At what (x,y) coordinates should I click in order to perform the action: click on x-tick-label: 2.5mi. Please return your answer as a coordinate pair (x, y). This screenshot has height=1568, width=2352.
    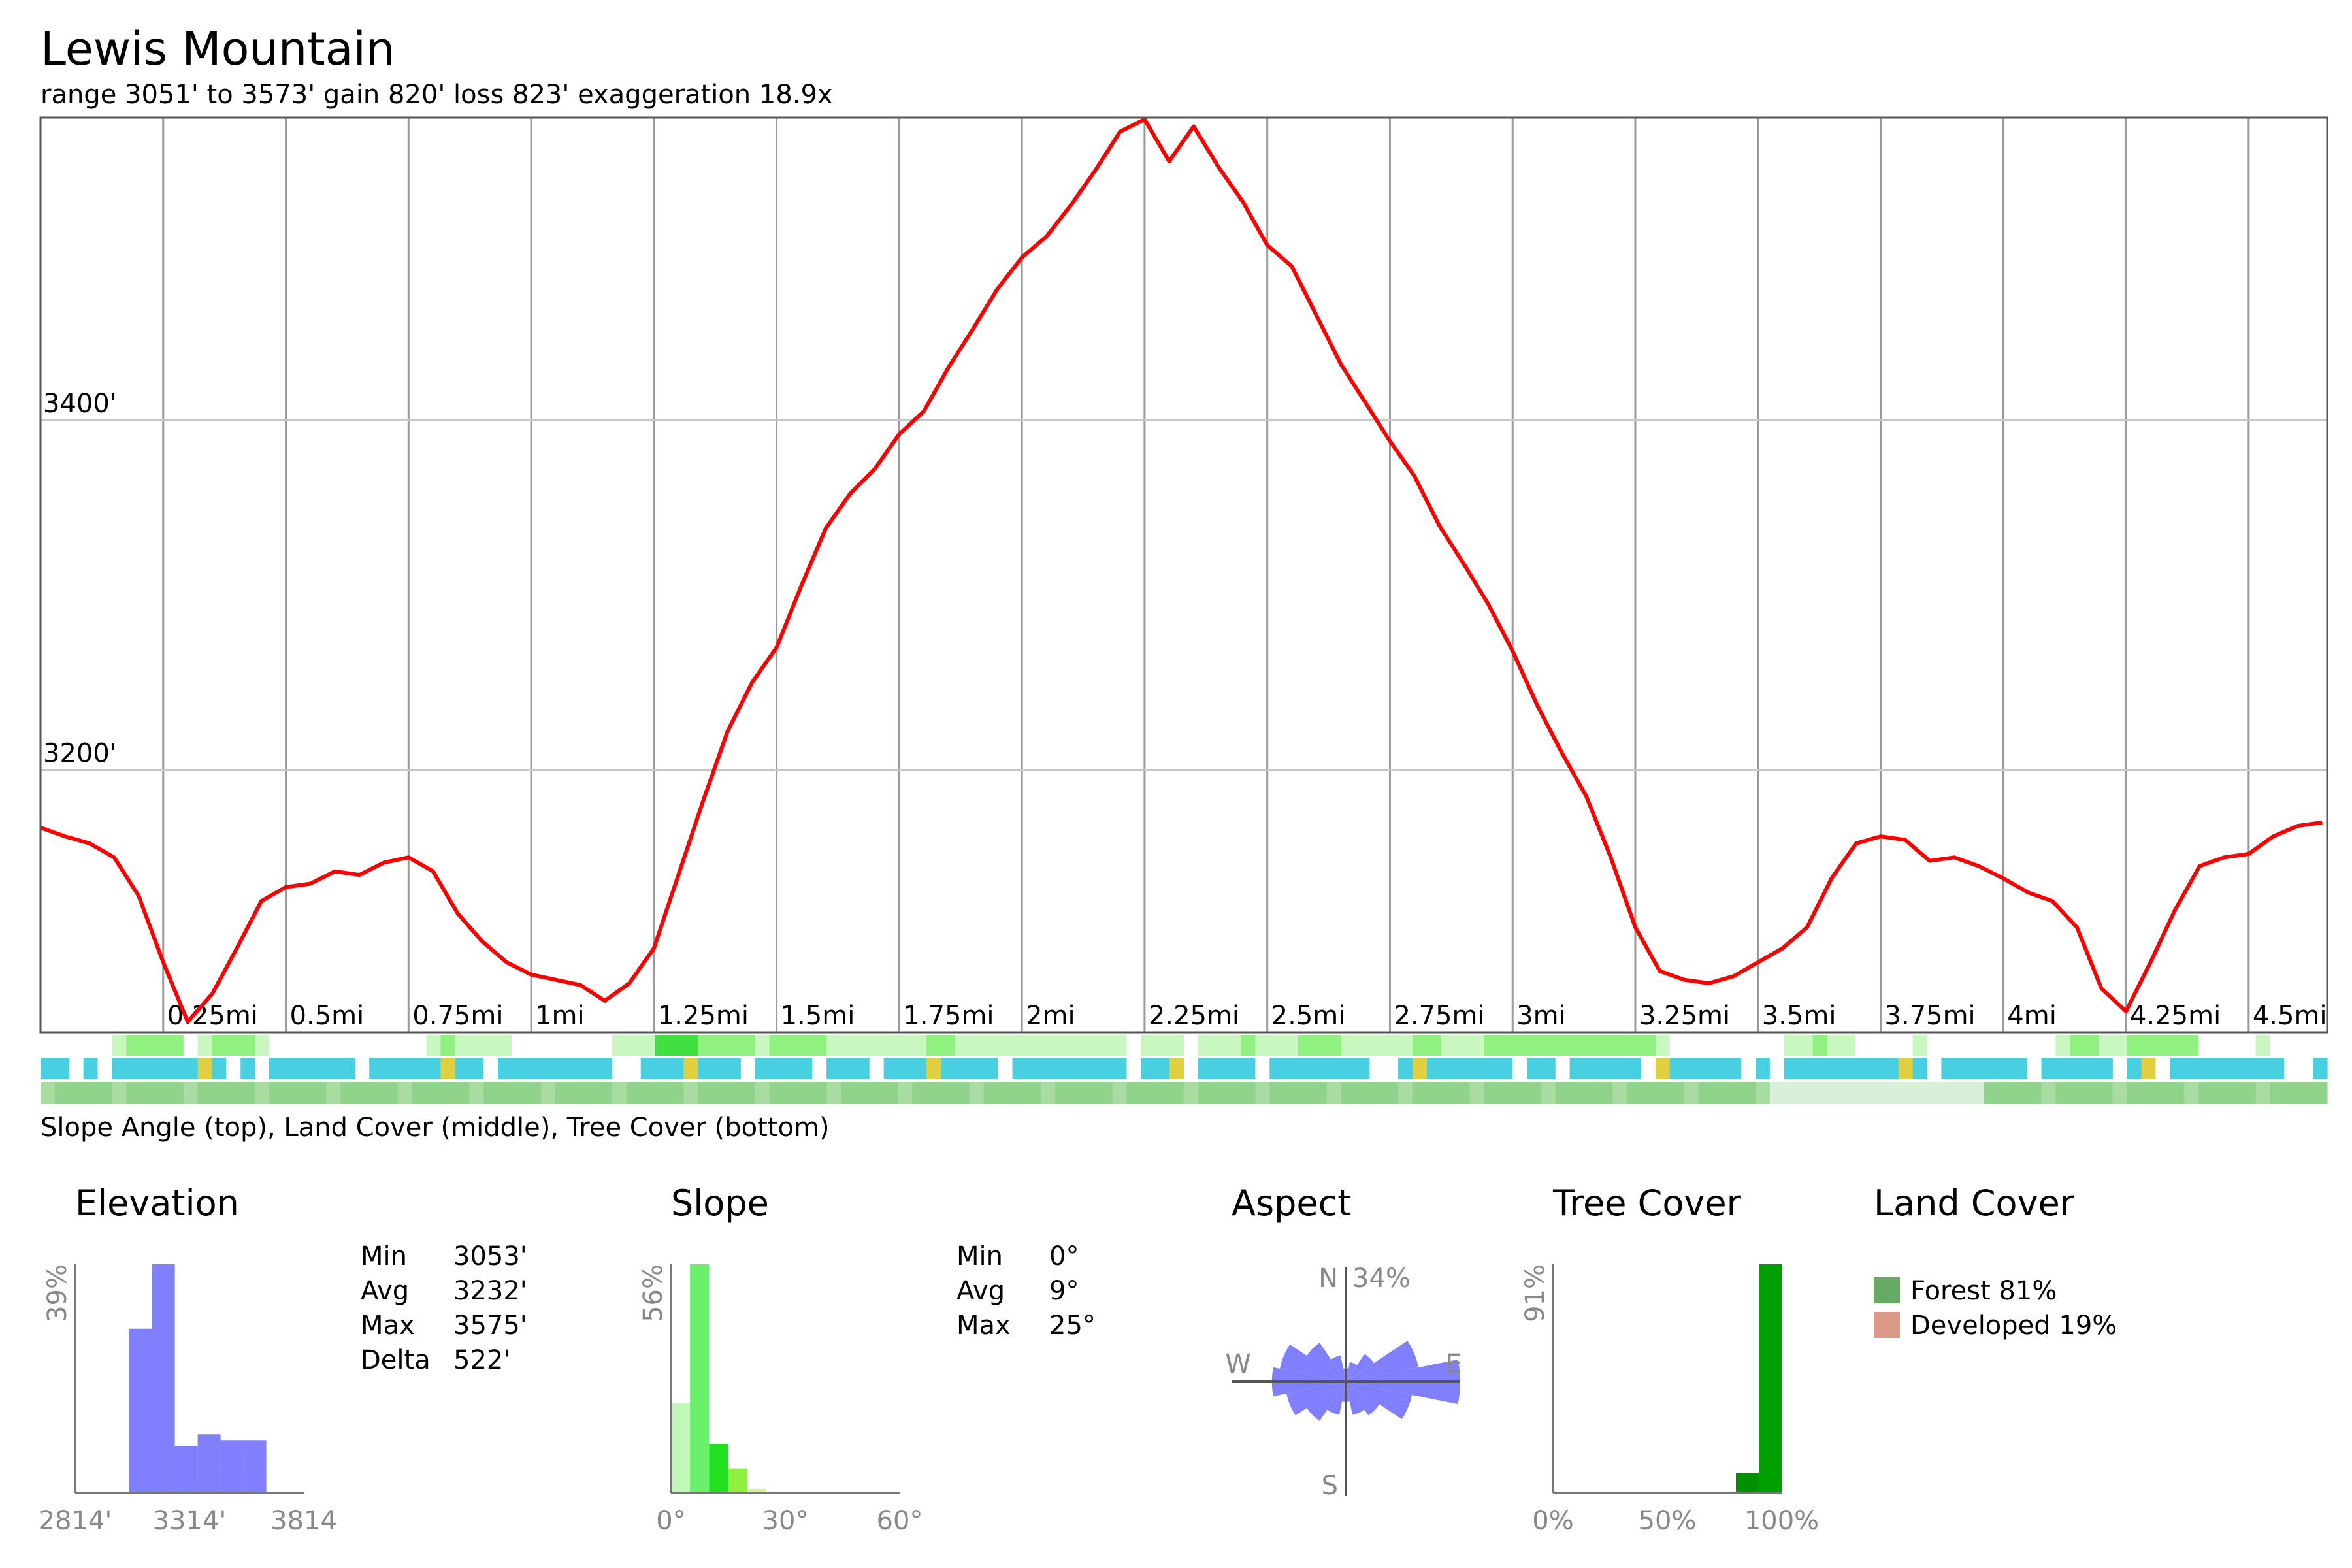
    Looking at the image, I should click on (1308, 1016).